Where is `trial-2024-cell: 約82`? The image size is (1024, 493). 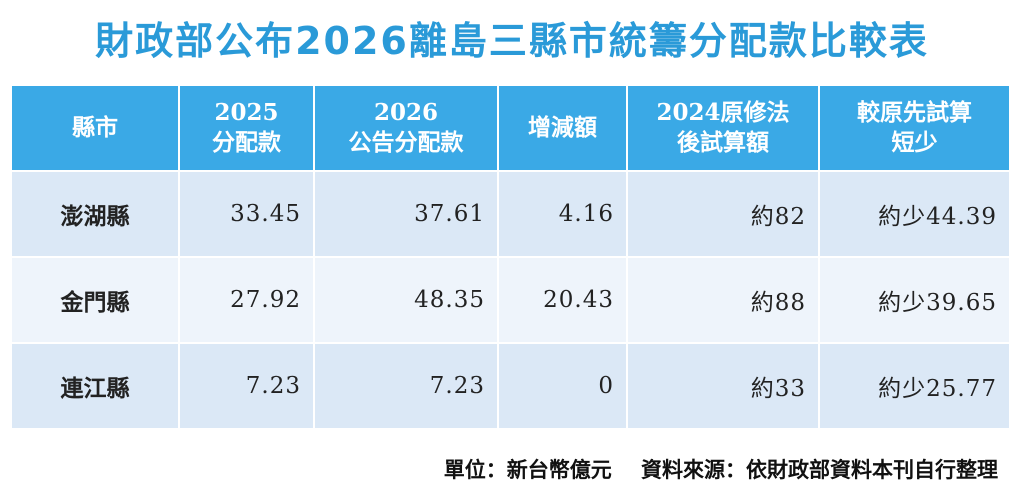
trial-2024-cell: 約82 is located at coordinates (723, 213).